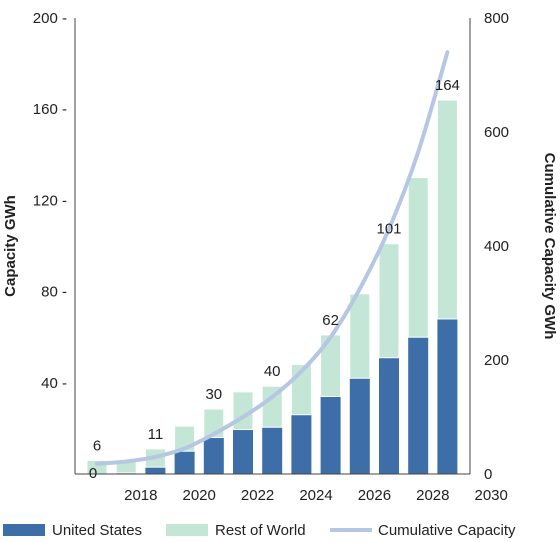 The height and width of the screenshot is (542, 560). Describe the element at coordinates (213, 394) in the screenshot. I see `bar-total-label: 30` at that location.